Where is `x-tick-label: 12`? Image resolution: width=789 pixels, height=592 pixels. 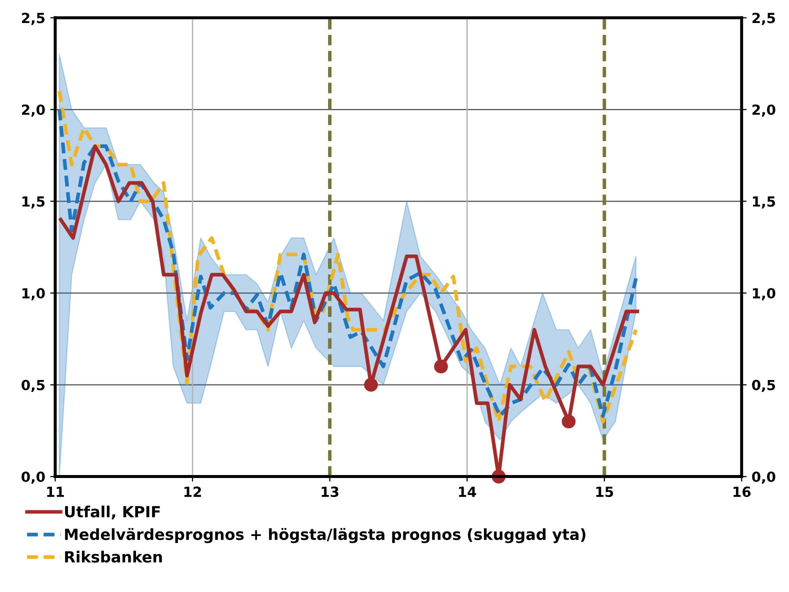 x-tick-label: 12 is located at coordinates (192, 491).